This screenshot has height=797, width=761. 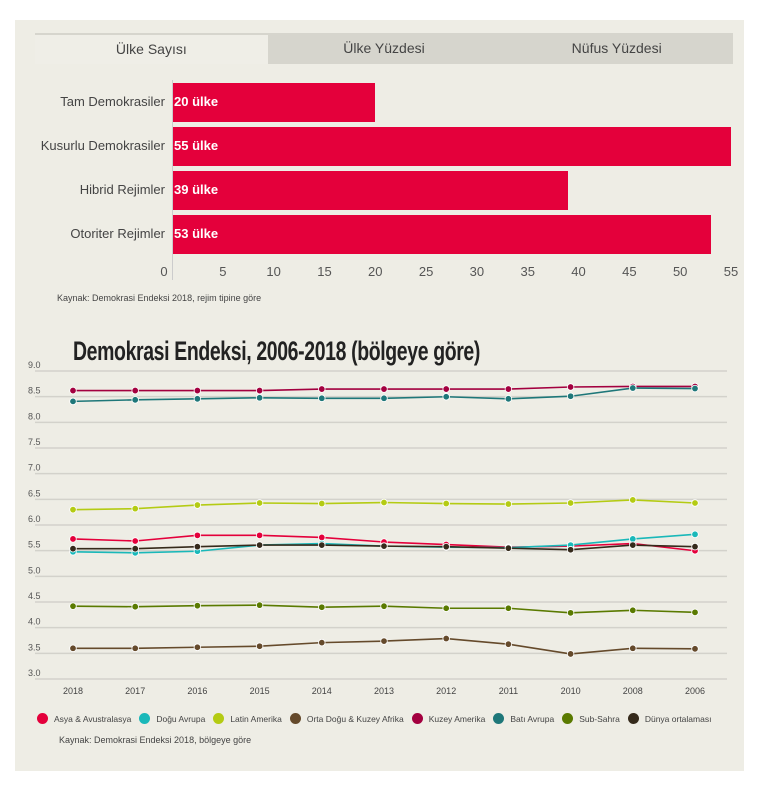 I want to click on y-tick-label: 6.0, so click(x=34, y=519).